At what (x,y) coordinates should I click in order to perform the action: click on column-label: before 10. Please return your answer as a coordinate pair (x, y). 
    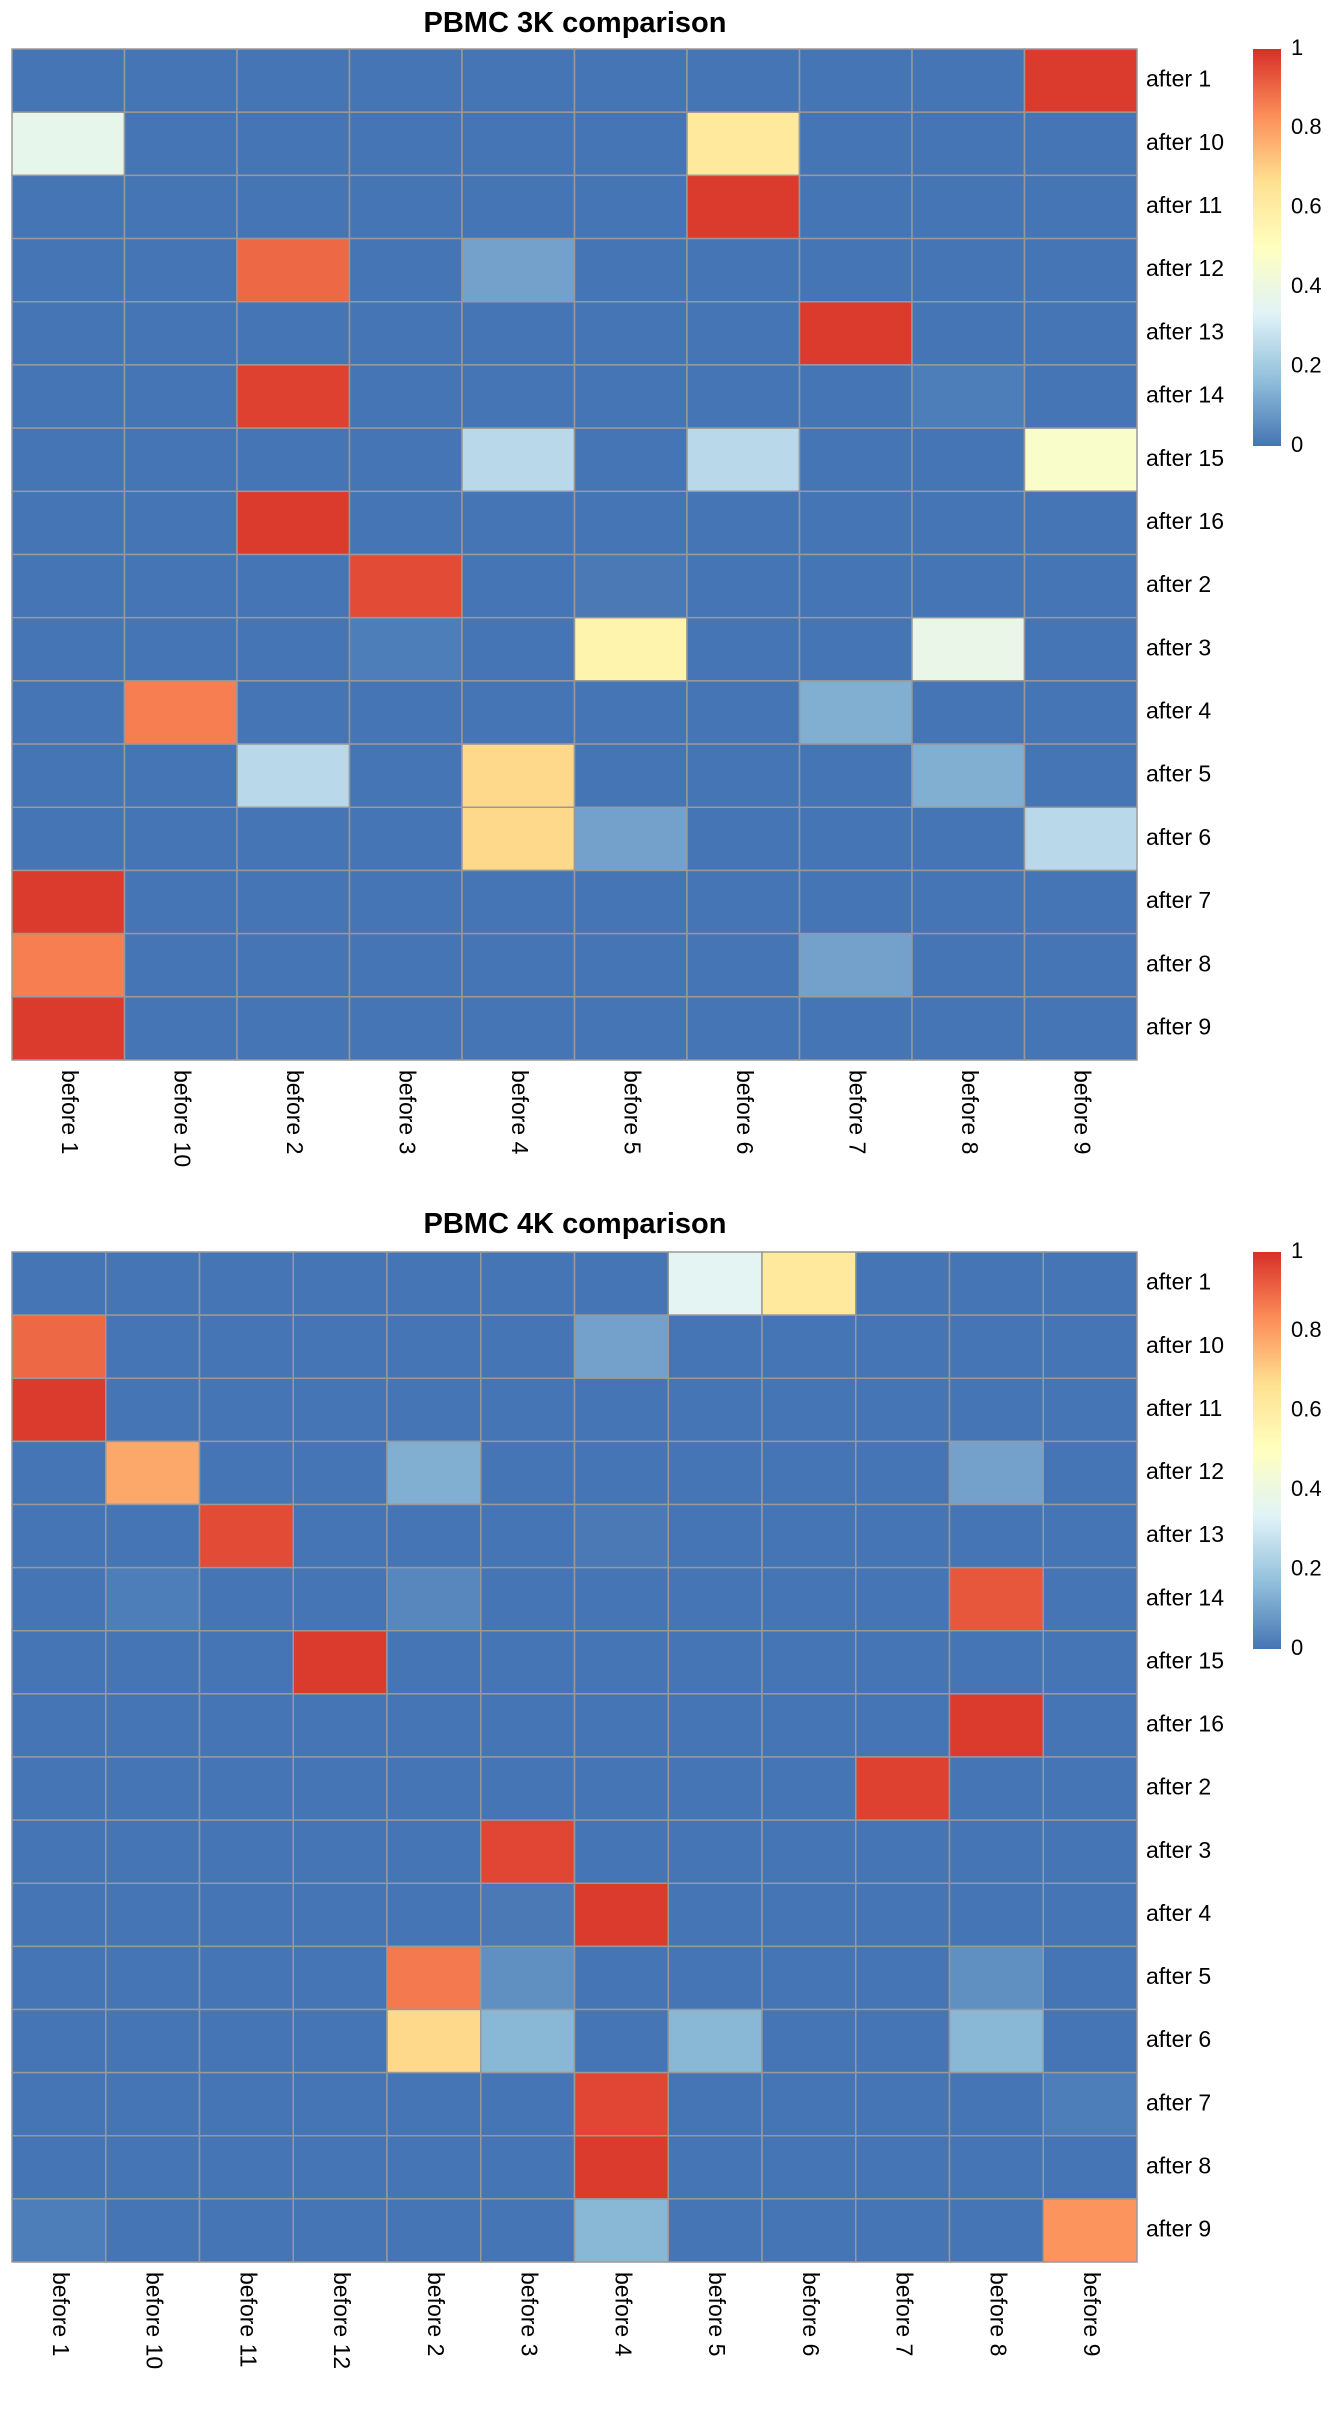
    Looking at the image, I should click on (155, 2320).